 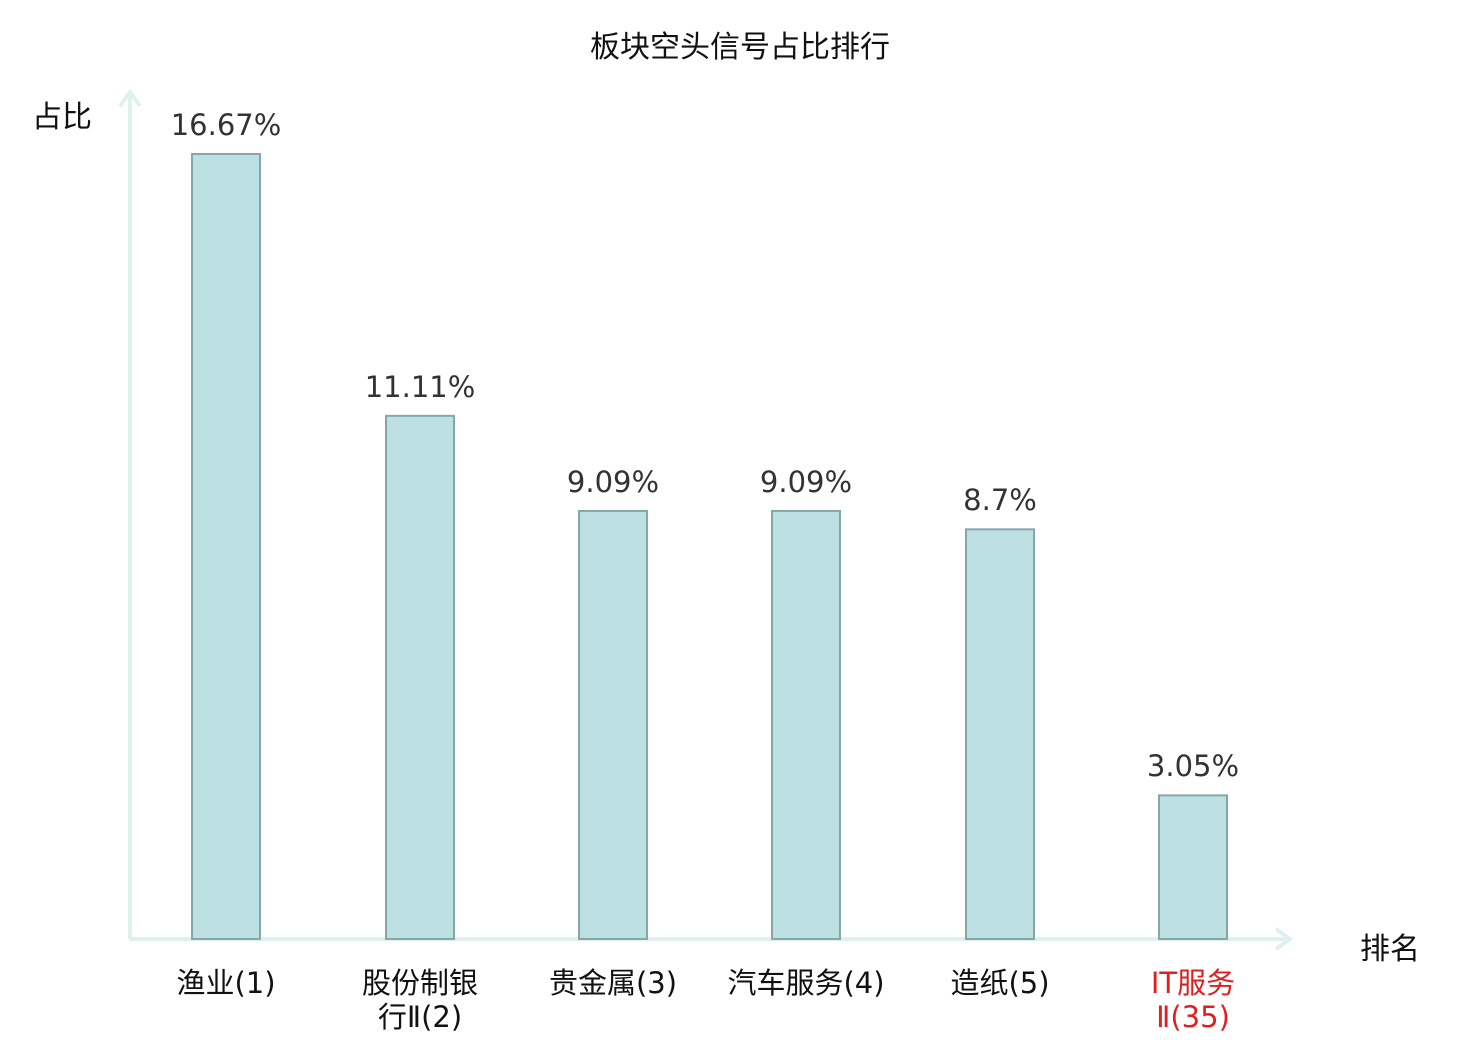 I want to click on value-label: 3.05%, so click(x=1193, y=766).